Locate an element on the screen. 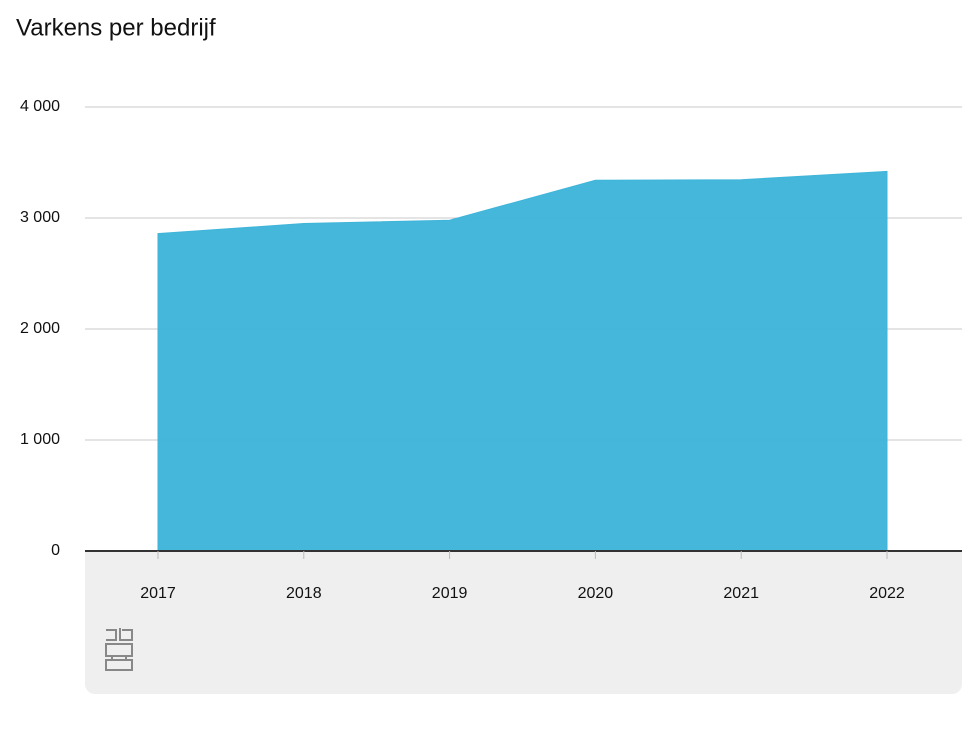  chart-title: Varkens per bedrijf is located at coordinates (116, 27).